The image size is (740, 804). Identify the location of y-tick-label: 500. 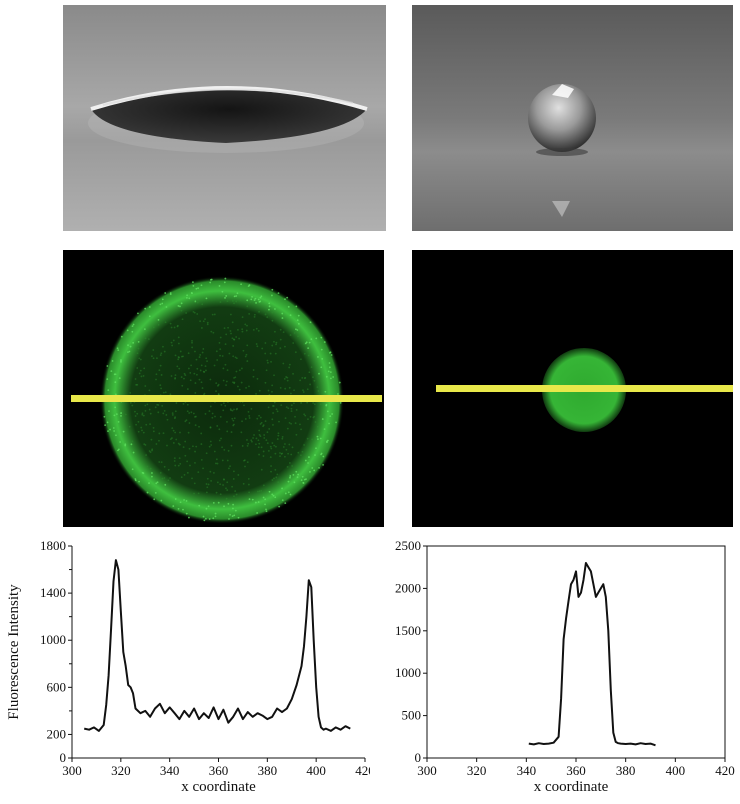
(412, 715).